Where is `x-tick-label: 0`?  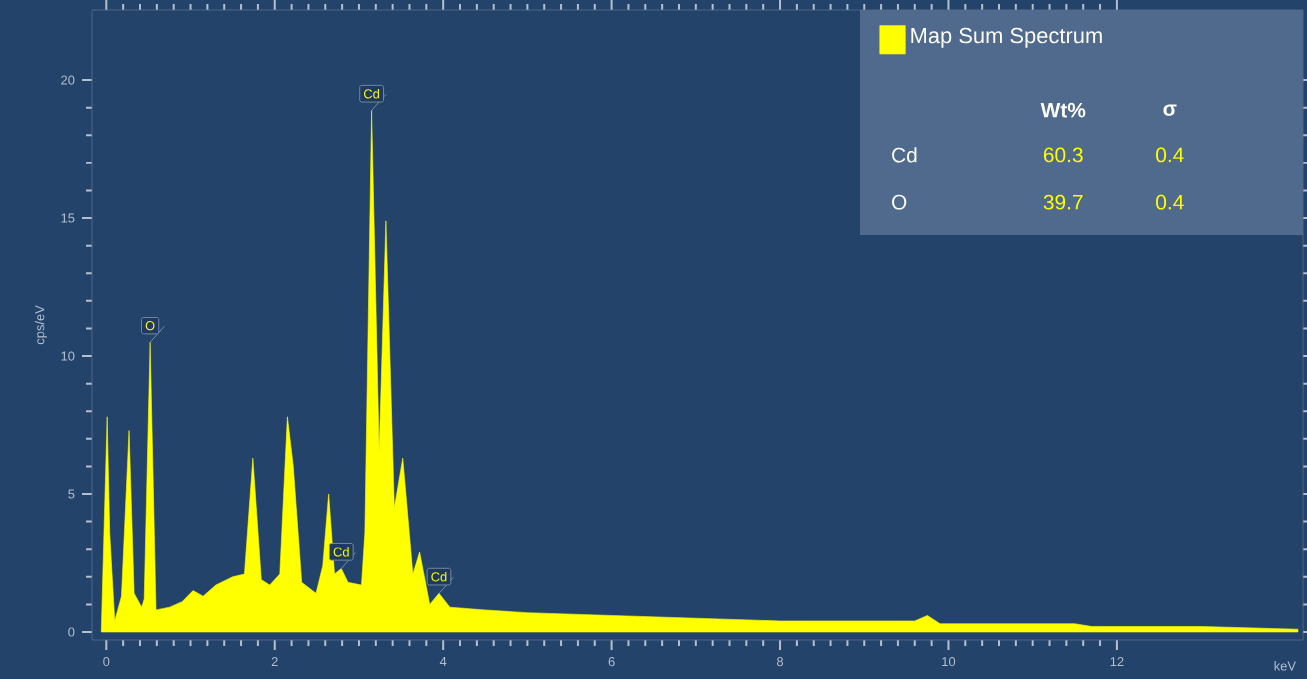 x-tick-label: 0 is located at coordinates (106, 662).